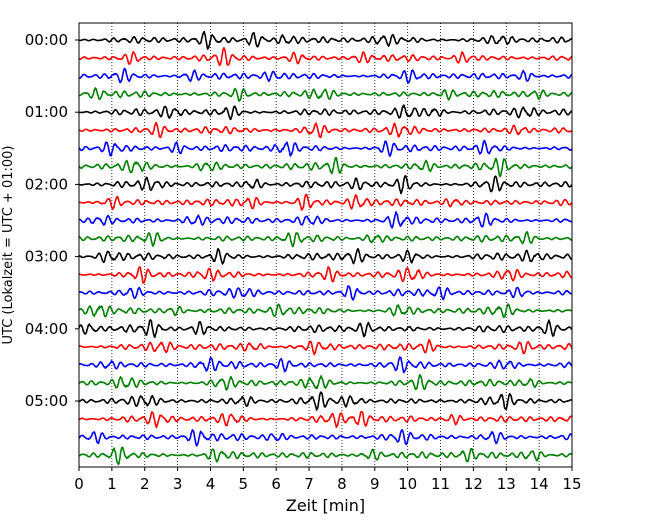 Image resolution: width=650 pixels, height=520 pixels. What do you see at coordinates (325, 505) in the screenshot?
I see `x-axis-label: Zeit [min]` at bounding box center [325, 505].